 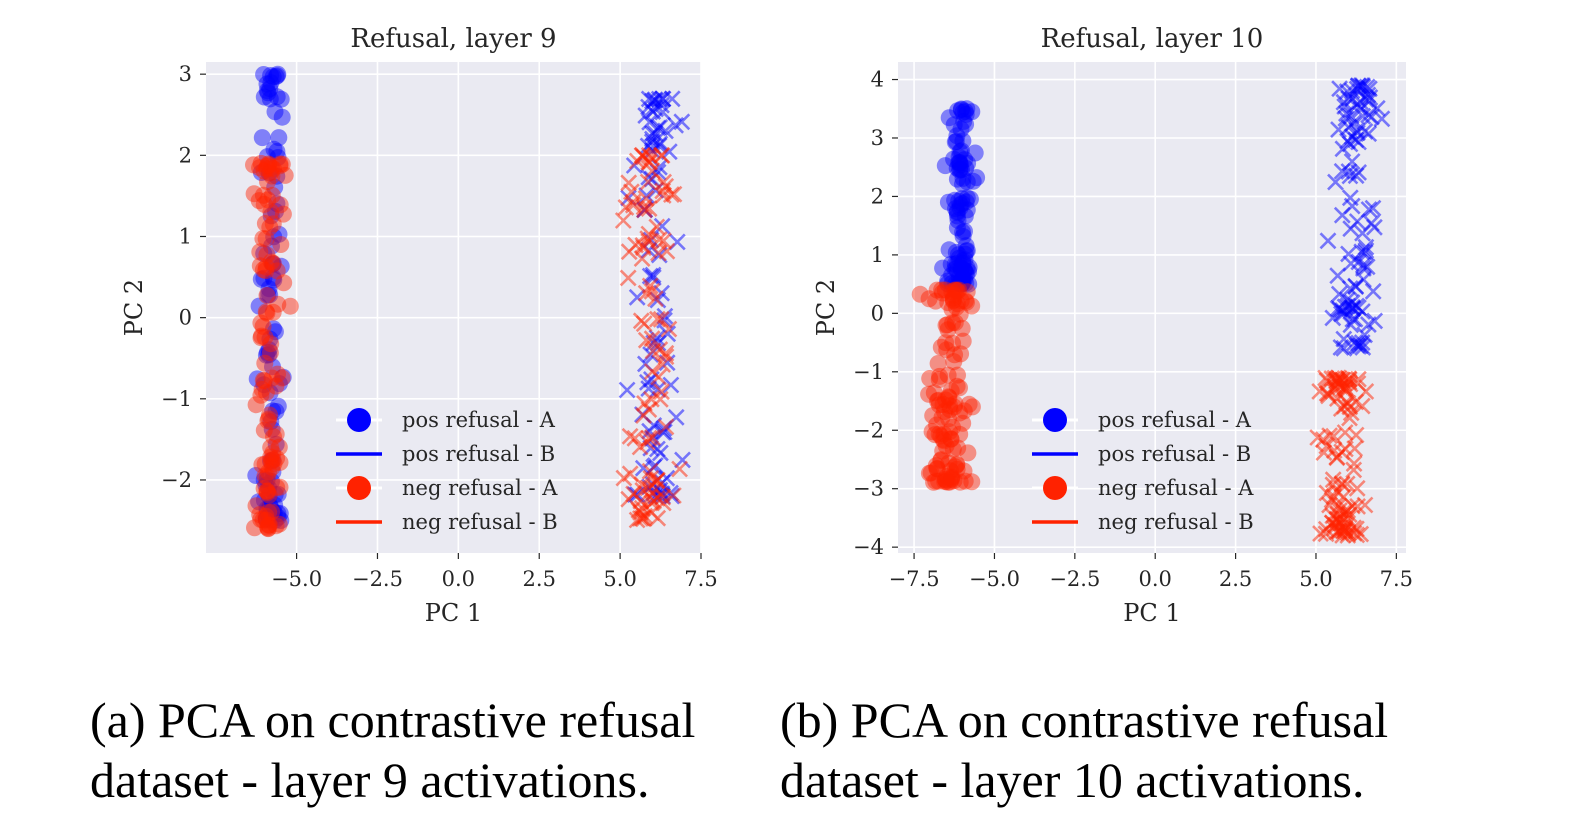 I want to click on x-tick-label: −5.0, so click(x=296, y=579).